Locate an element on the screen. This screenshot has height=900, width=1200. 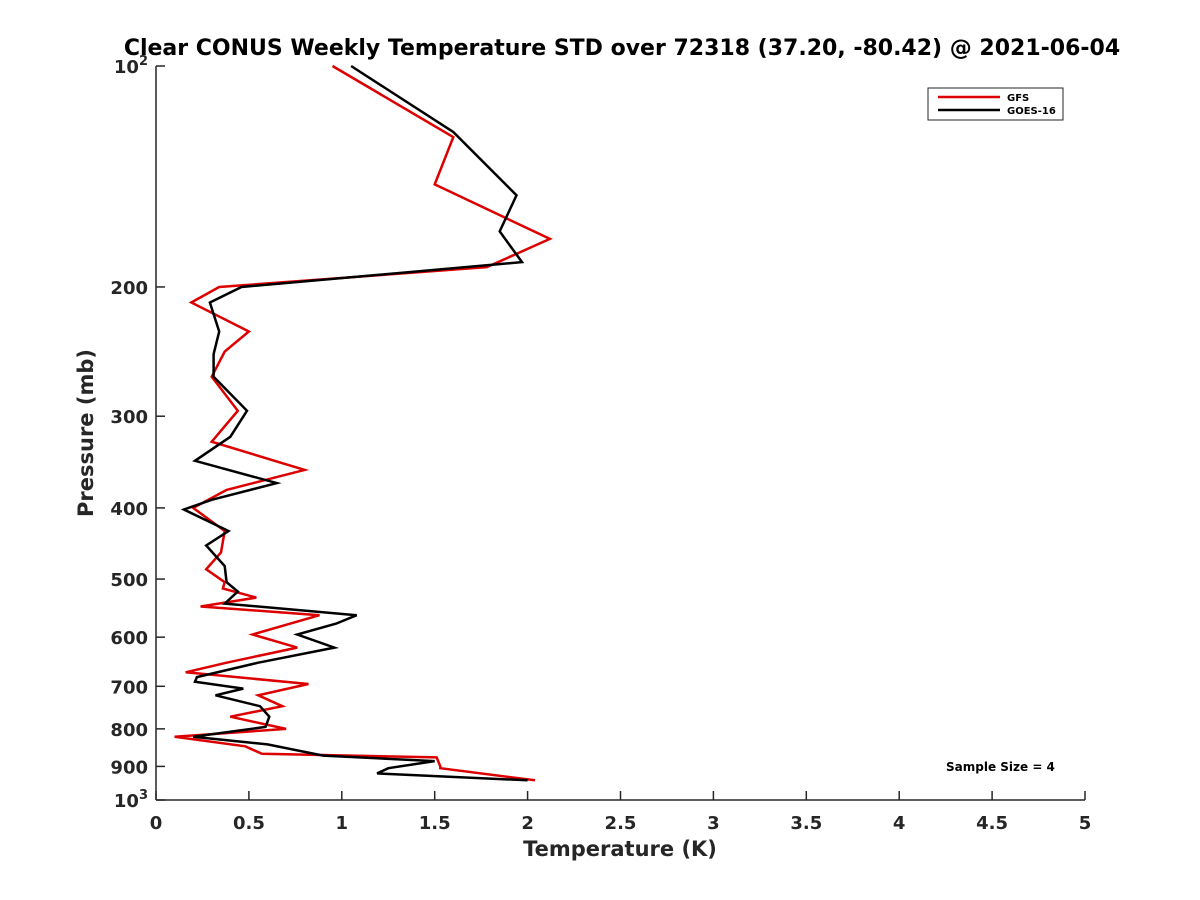
y-tick-label: 400 is located at coordinates (129, 509).